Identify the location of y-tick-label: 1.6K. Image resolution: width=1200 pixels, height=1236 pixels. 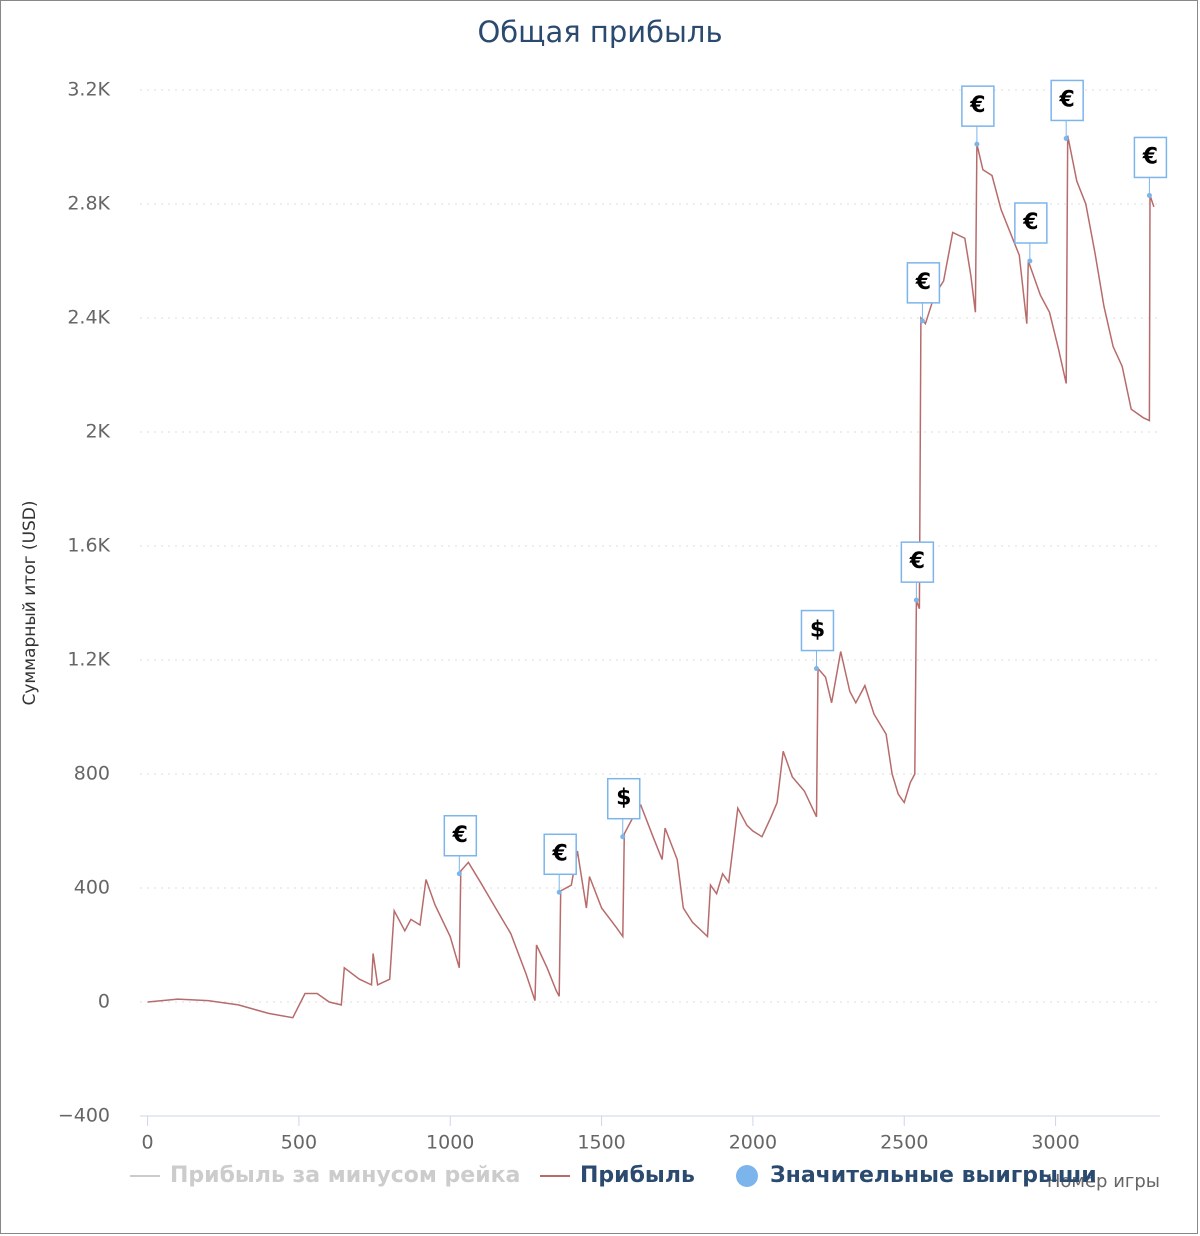
(88, 546).